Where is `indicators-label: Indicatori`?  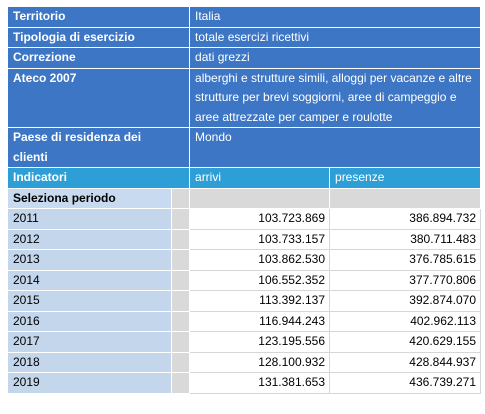 indicators-label: Indicatori is located at coordinates (98, 178).